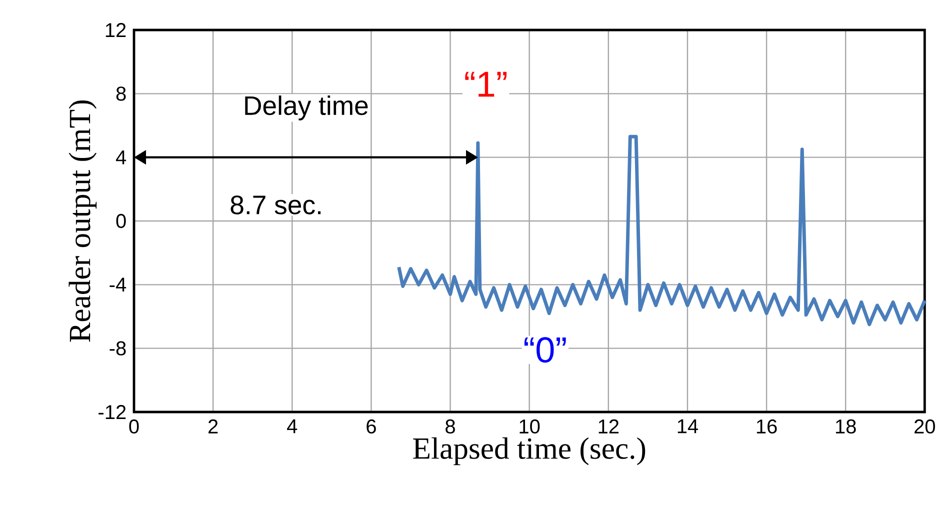  Describe the element at coordinates (134, 426) in the screenshot. I see `x-tick-label: 0` at that location.